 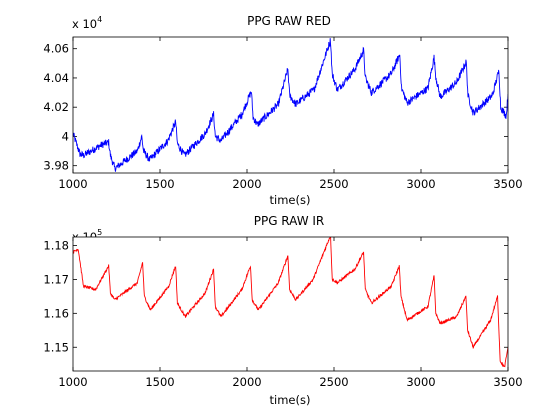 What do you see at coordinates (420, 184) in the screenshot?
I see `red-xtick-label: 3000` at bounding box center [420, 184].